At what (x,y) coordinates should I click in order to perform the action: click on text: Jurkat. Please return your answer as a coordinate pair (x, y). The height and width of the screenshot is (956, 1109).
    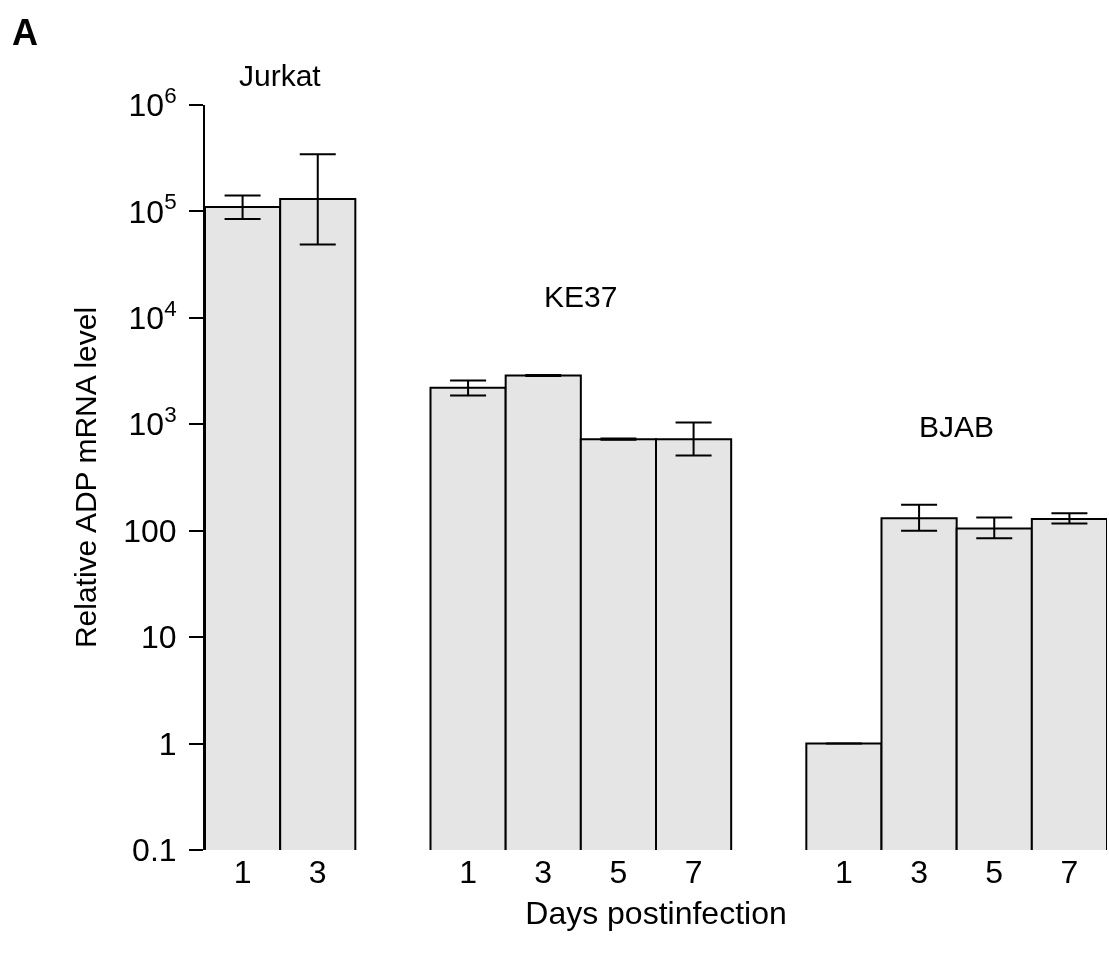
    Looking at the image, I should click on (280, 75).